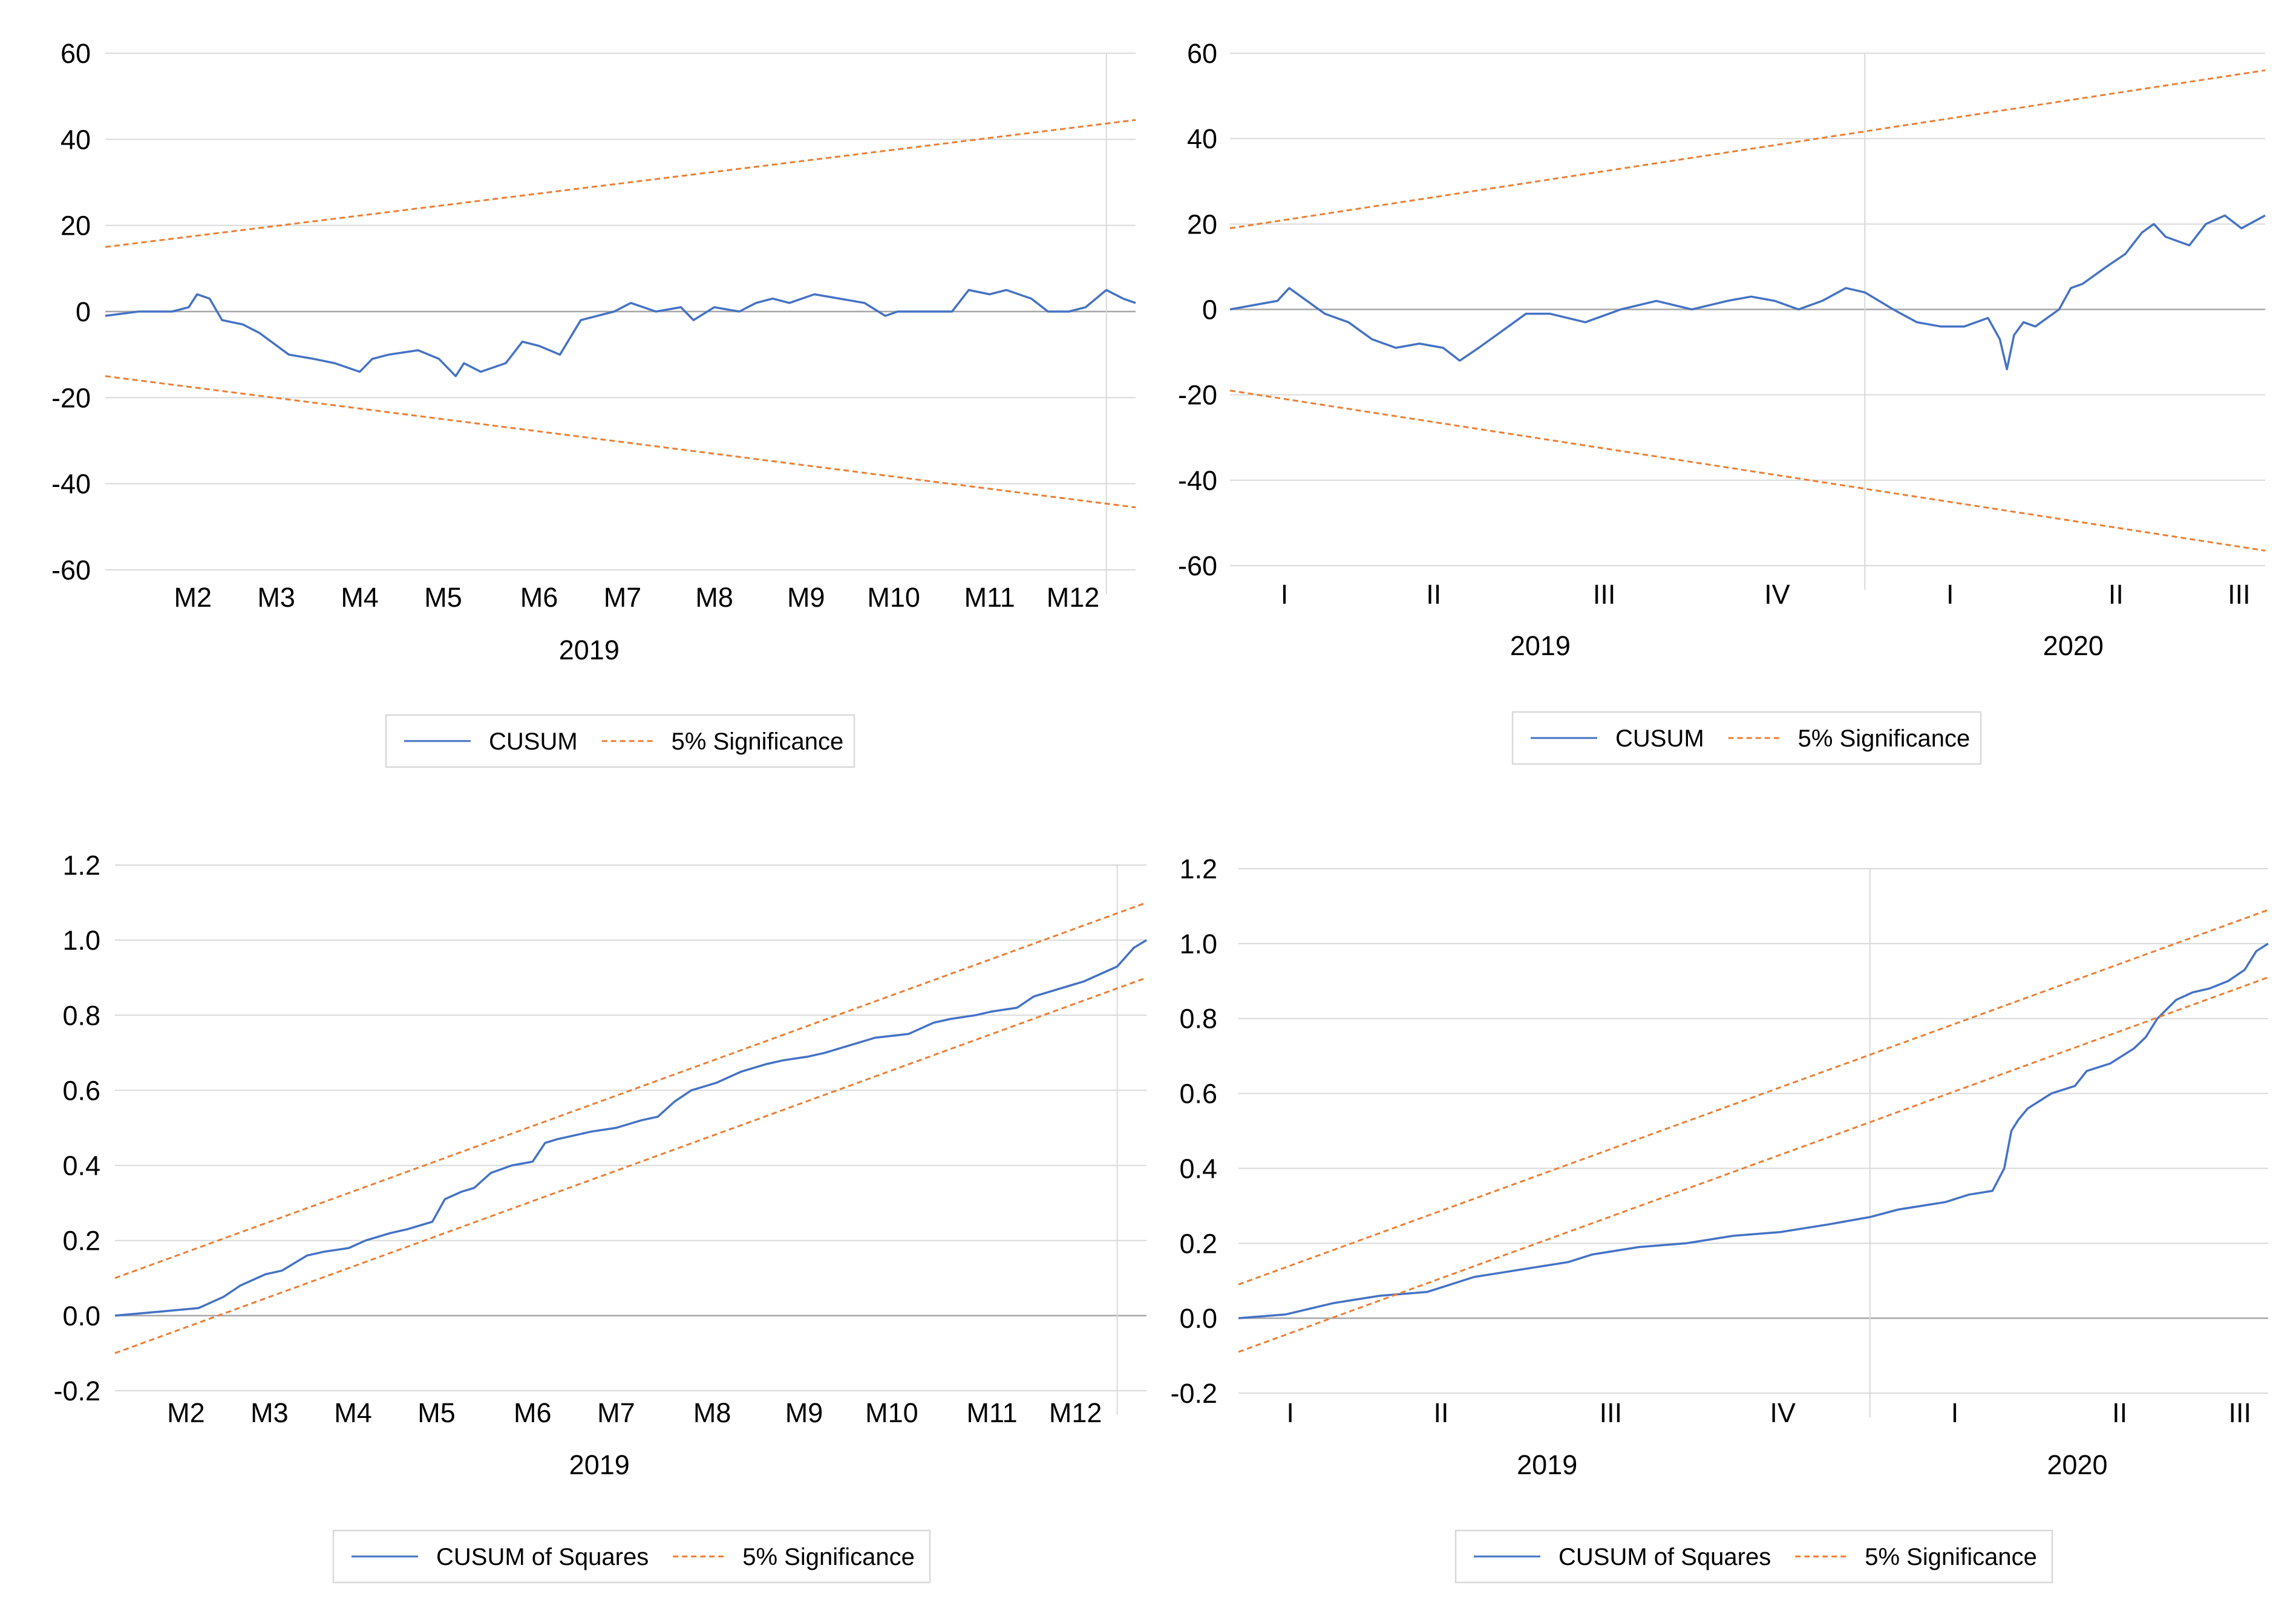 The height and width of the screenshot is (1597, 2296). I want to click on y-tick-label: 0, so click(1209, 310).